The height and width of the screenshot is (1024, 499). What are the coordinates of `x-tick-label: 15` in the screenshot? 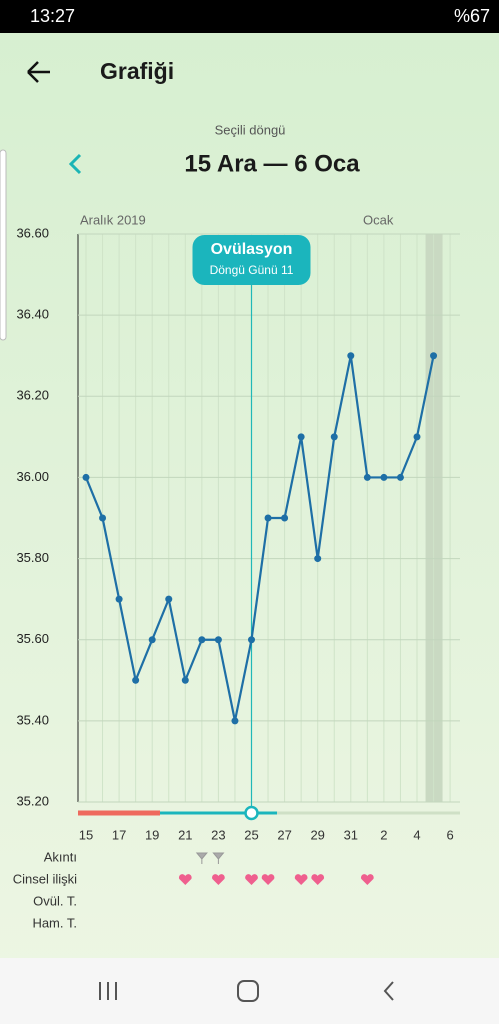 It's located at (86, 834).